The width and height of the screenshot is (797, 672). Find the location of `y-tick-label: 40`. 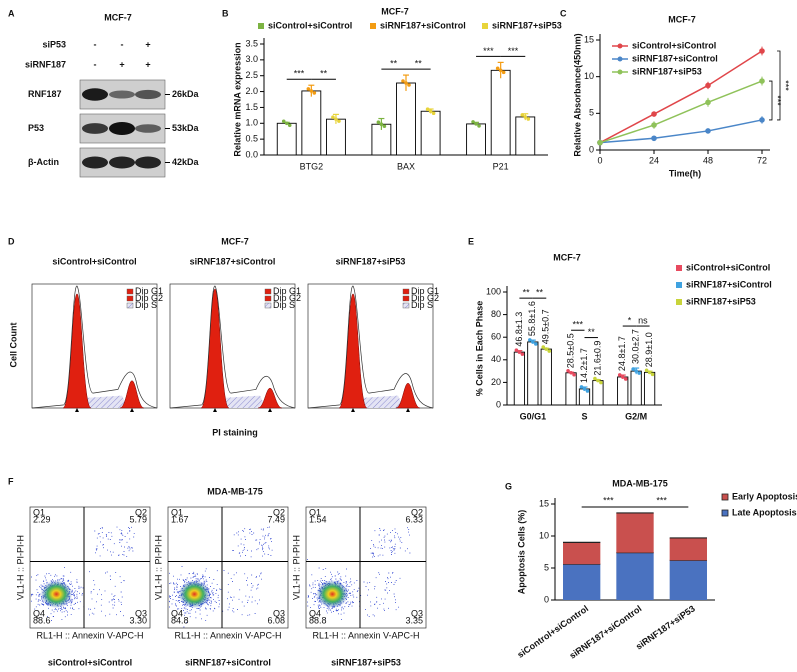

y-tick-label: 40 is located at coordinates (496, 359).